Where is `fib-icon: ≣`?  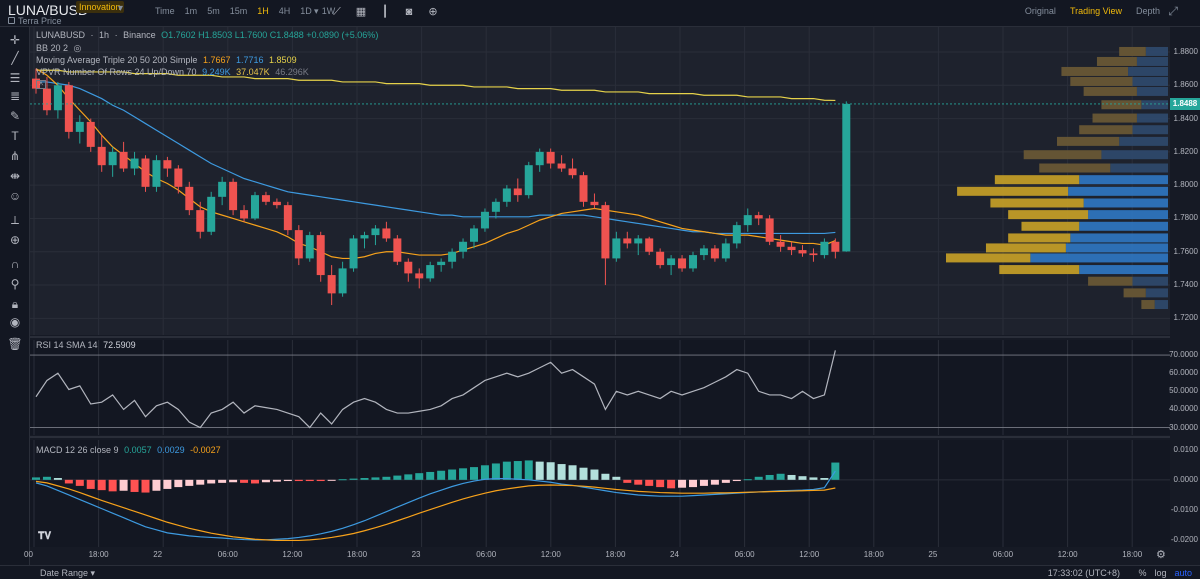
fib-icon: ≣ is located at coordinates (15, 96).